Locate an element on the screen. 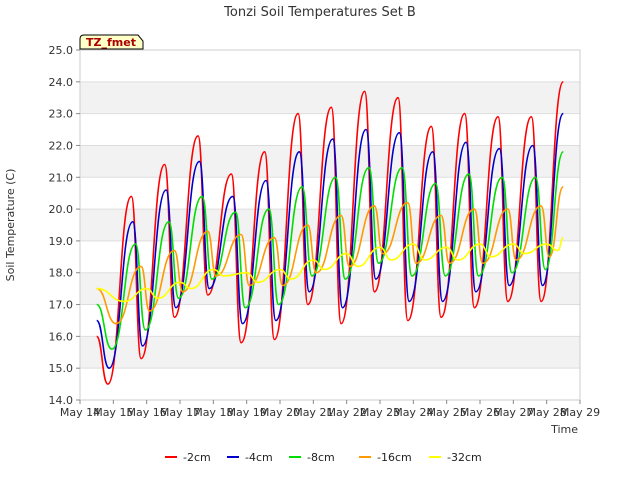 The width and height of the screenshot is (640, 480). x-tick-label: May 19 is located at coordinates (247, 412).